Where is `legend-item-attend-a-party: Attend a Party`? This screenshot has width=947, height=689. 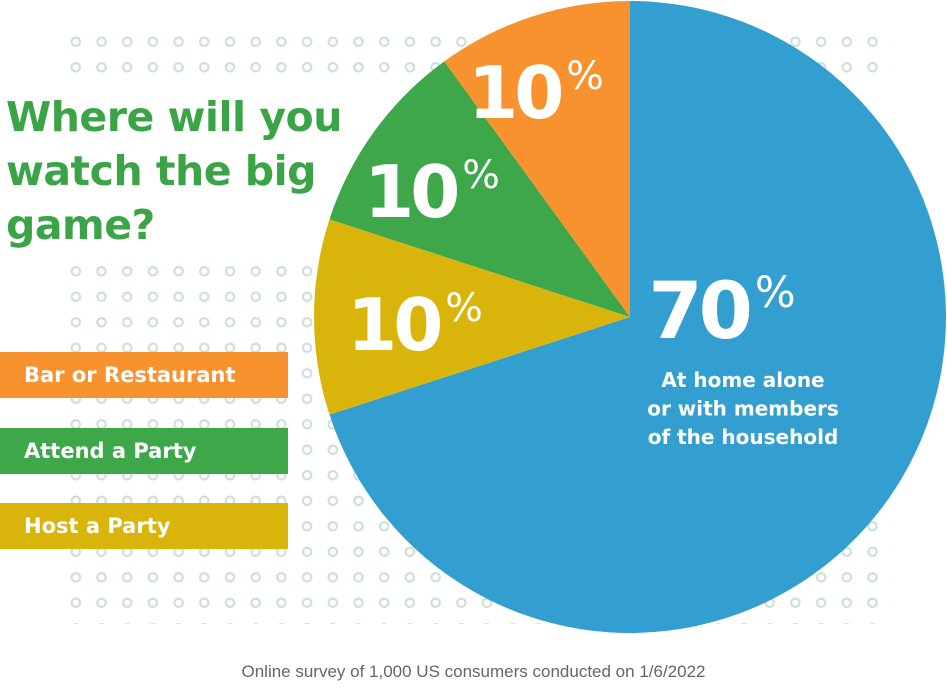 legend-item-attend-a-party: Attend a Party is located at coordinates (144, 451).